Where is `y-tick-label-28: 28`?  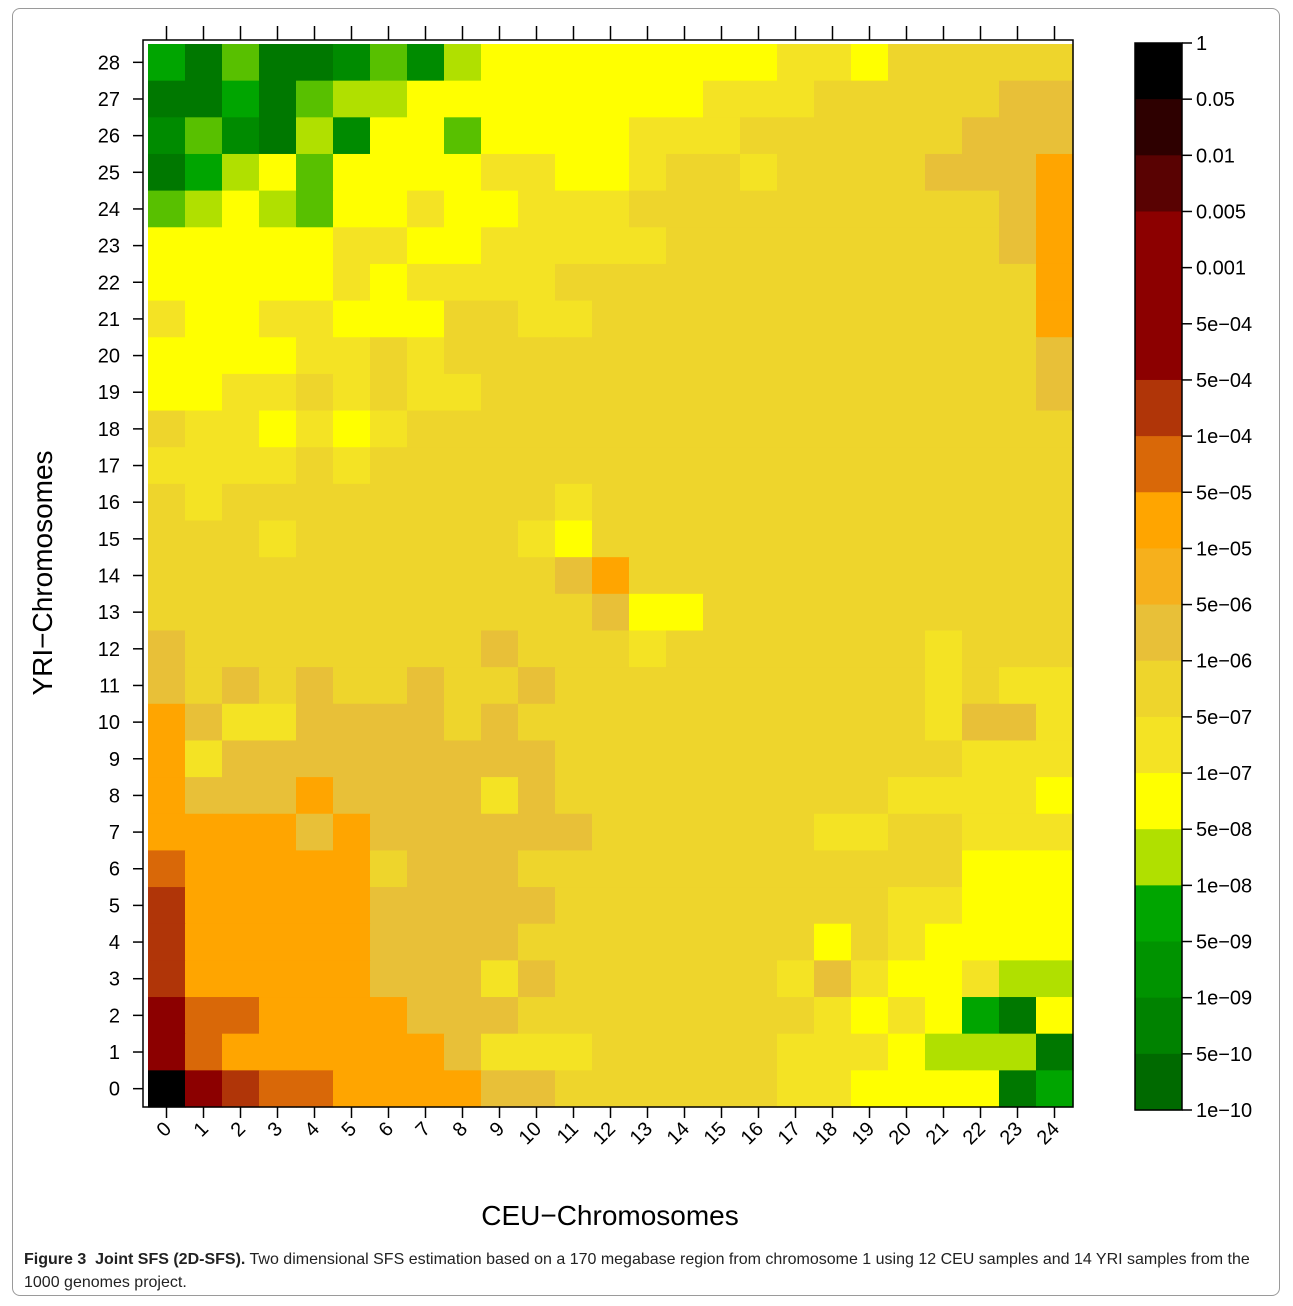 y-tick-label-28: 28 is located at coordinates (109, 63).